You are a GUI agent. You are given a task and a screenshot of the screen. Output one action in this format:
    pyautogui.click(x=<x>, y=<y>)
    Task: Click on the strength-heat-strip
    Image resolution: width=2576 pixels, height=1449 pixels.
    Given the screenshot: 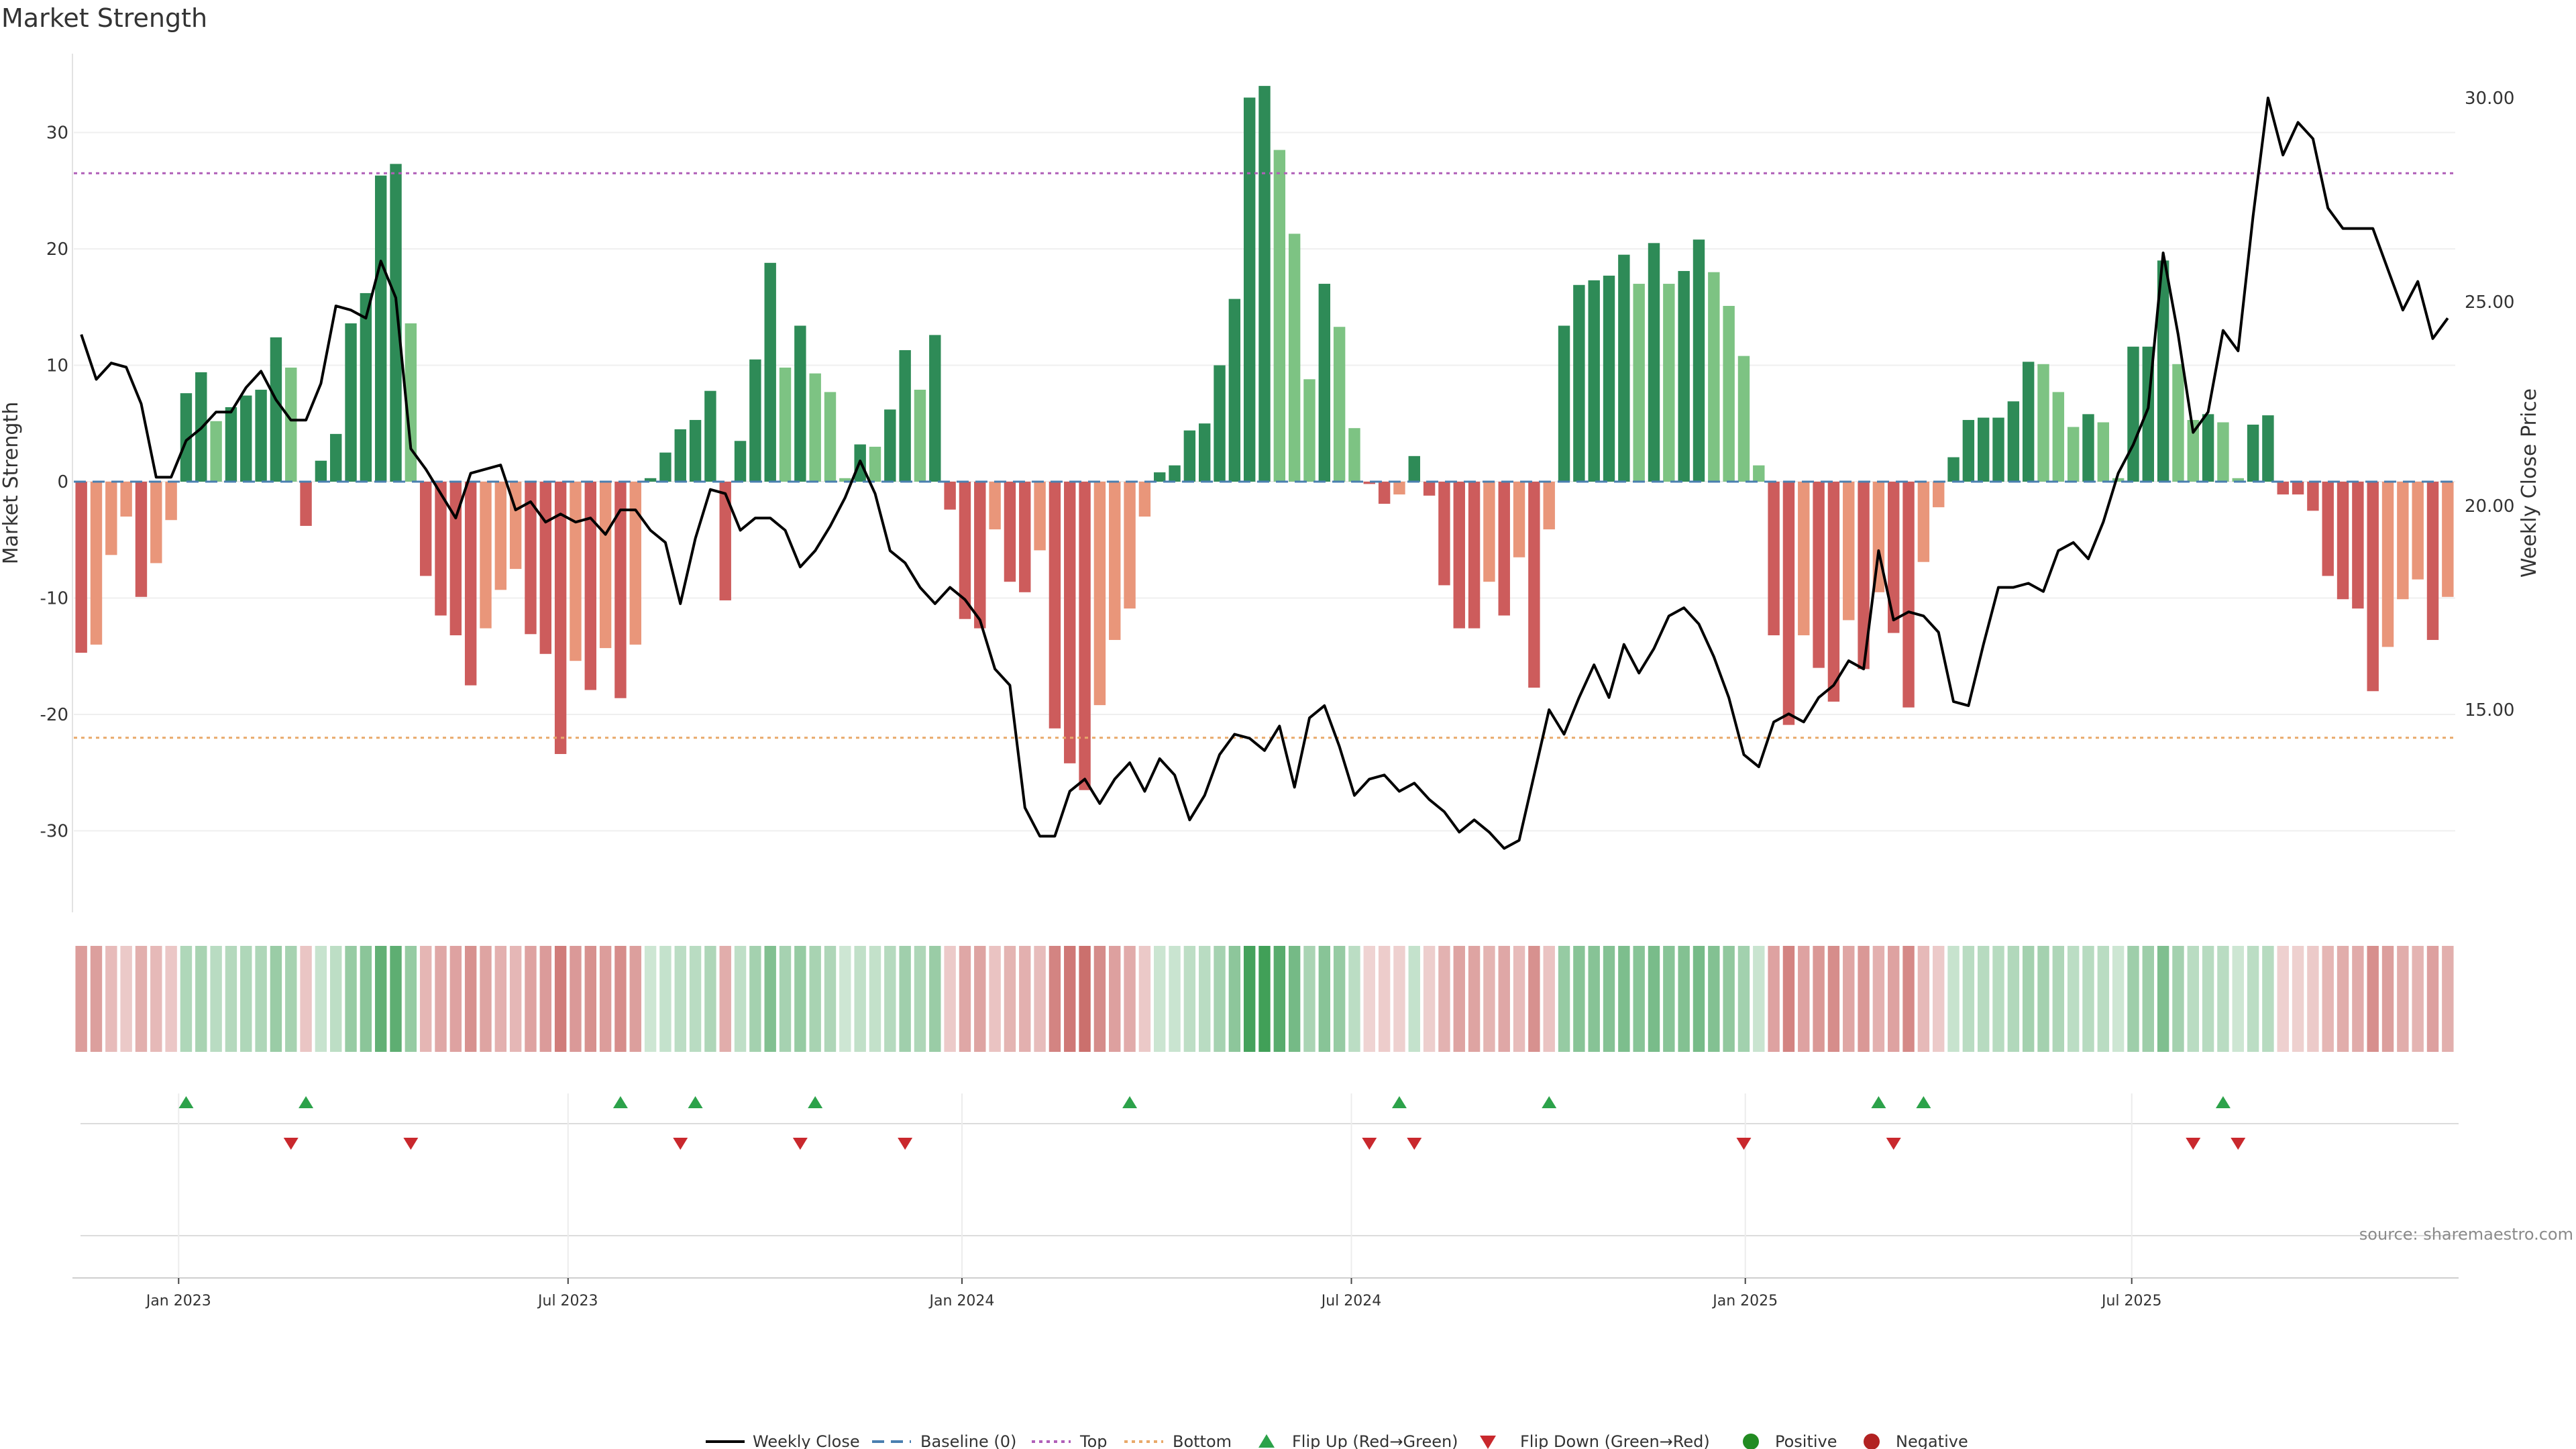 What is the action you would take?
    pyautogui.click(x=1264, y=999)
    